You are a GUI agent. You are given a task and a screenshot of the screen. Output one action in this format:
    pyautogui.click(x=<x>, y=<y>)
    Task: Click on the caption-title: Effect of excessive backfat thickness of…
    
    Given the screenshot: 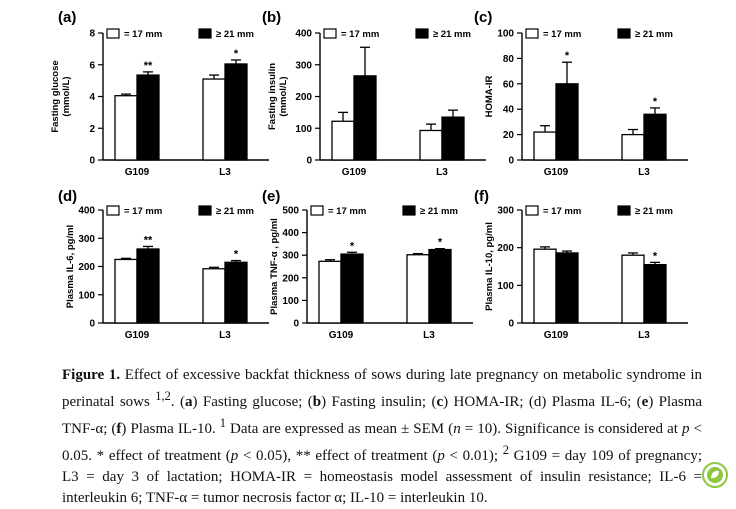 What is the action you would take?
    pyautogui.click(x=382, y=388)
    